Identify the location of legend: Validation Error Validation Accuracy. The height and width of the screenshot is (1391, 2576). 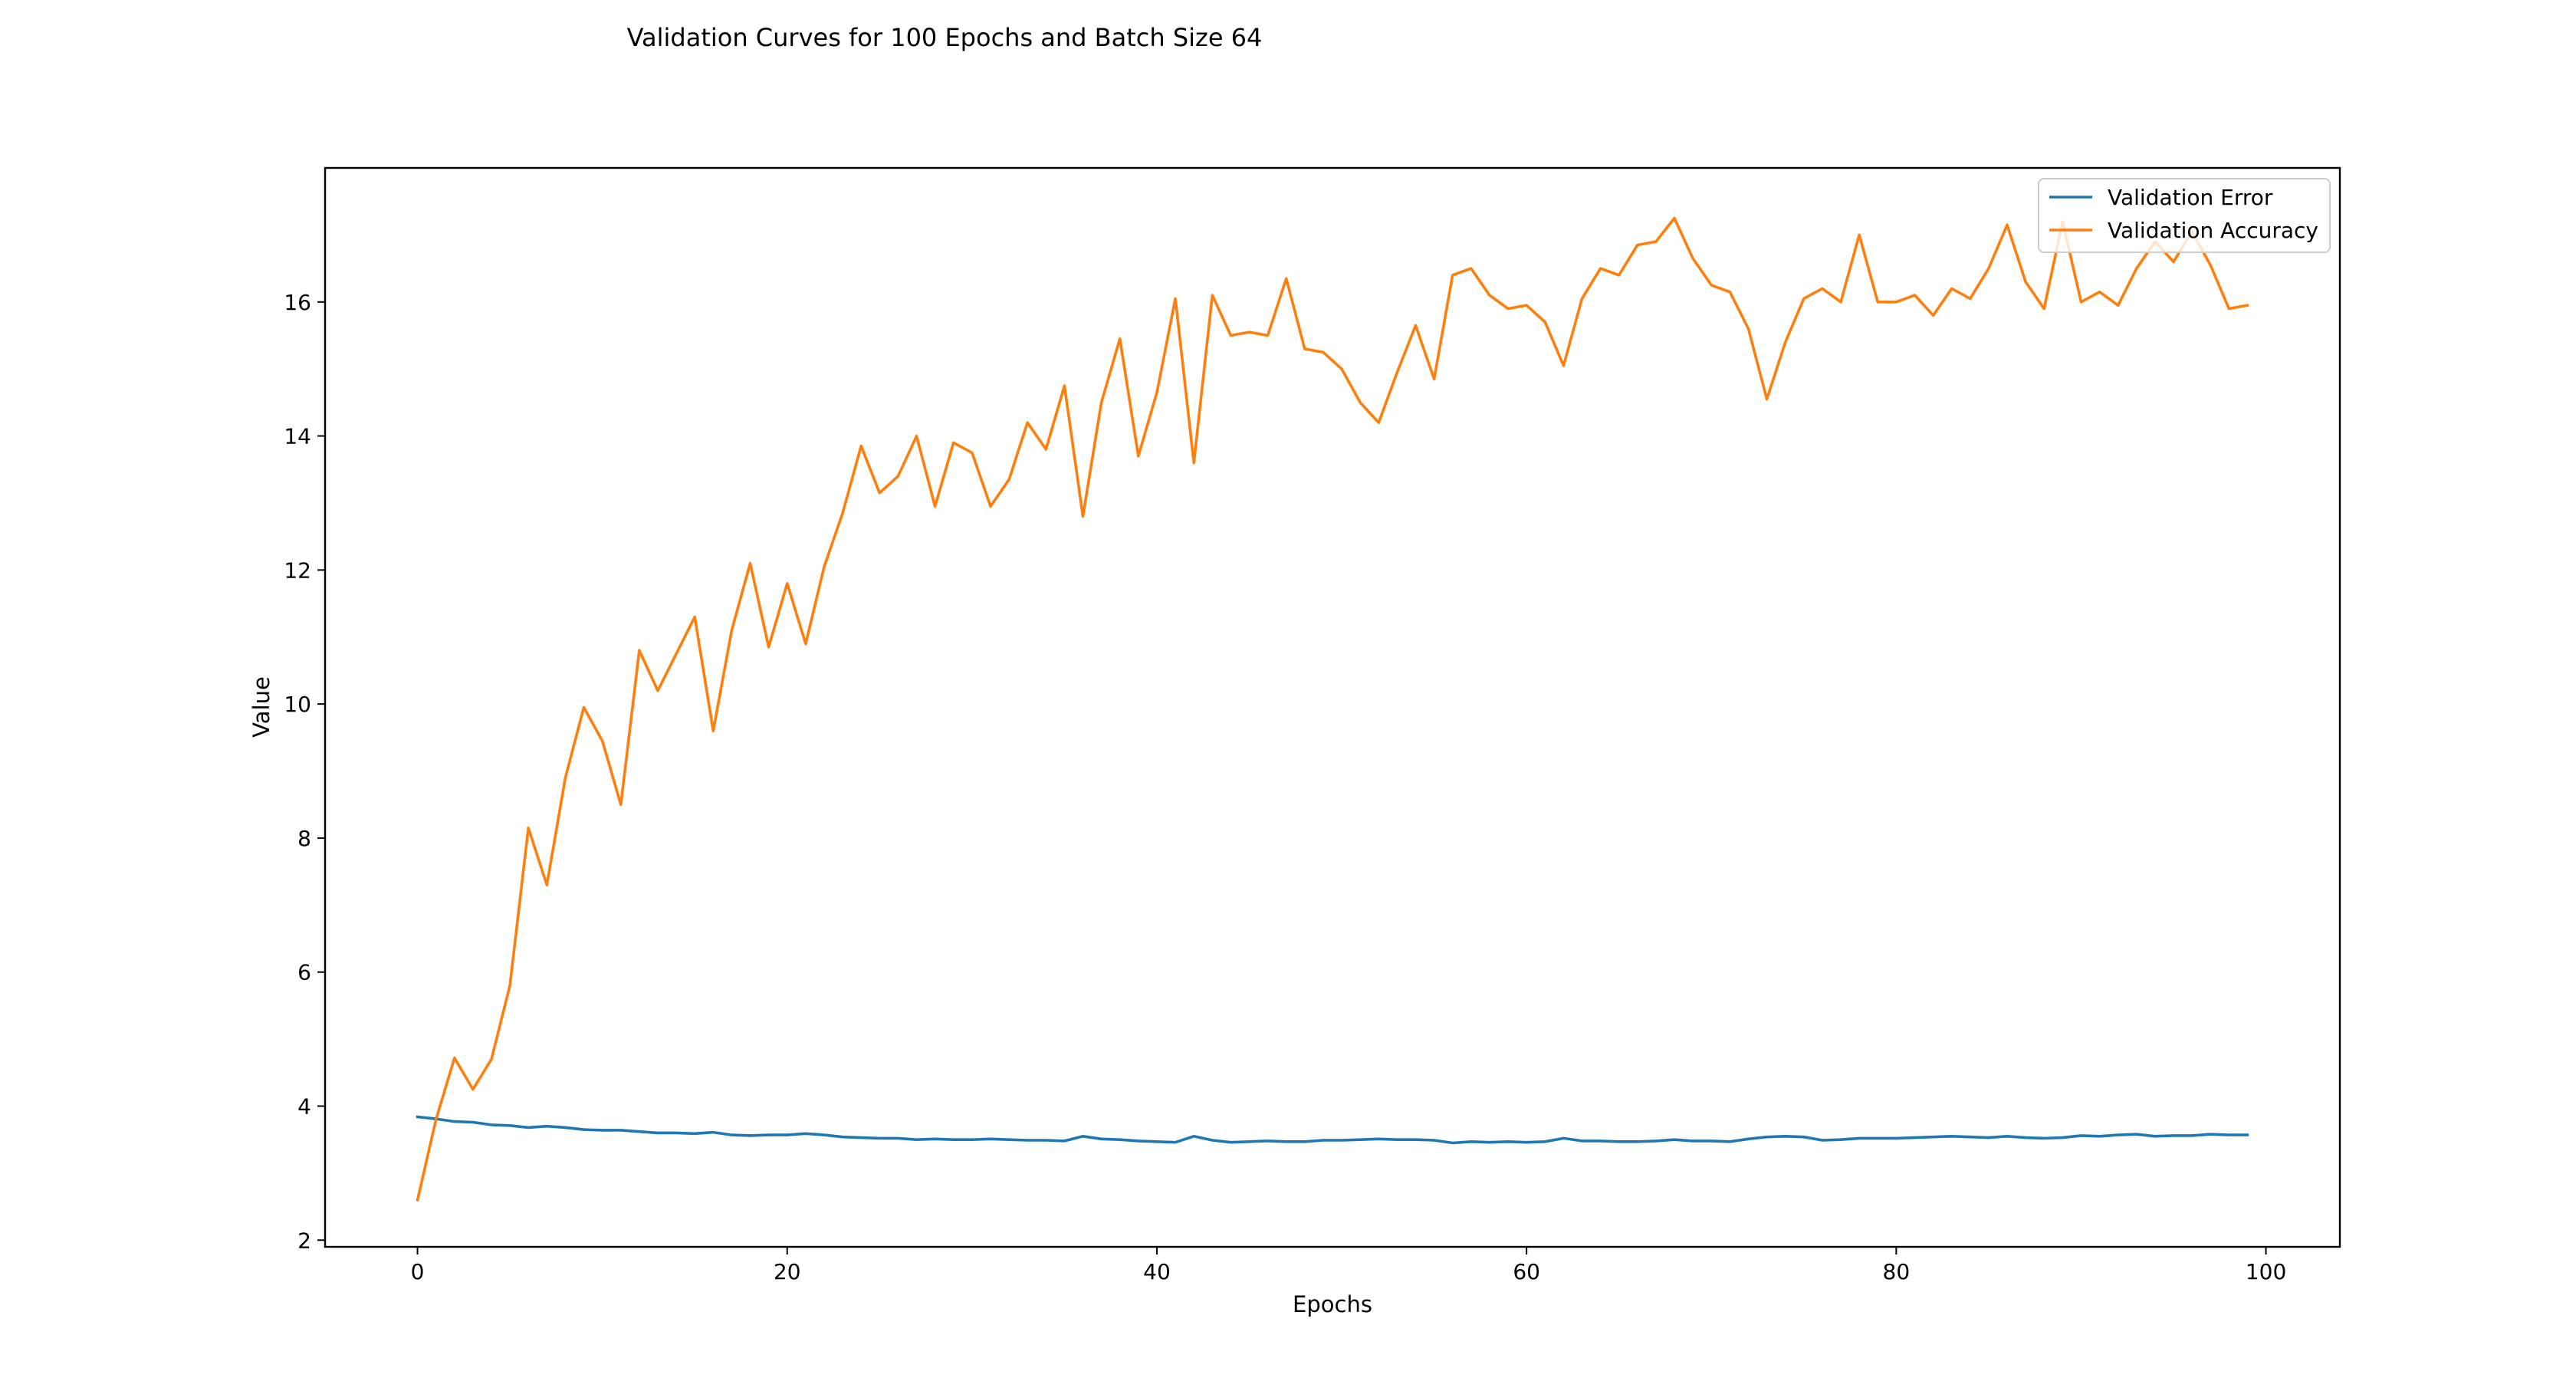
(2184, 215).